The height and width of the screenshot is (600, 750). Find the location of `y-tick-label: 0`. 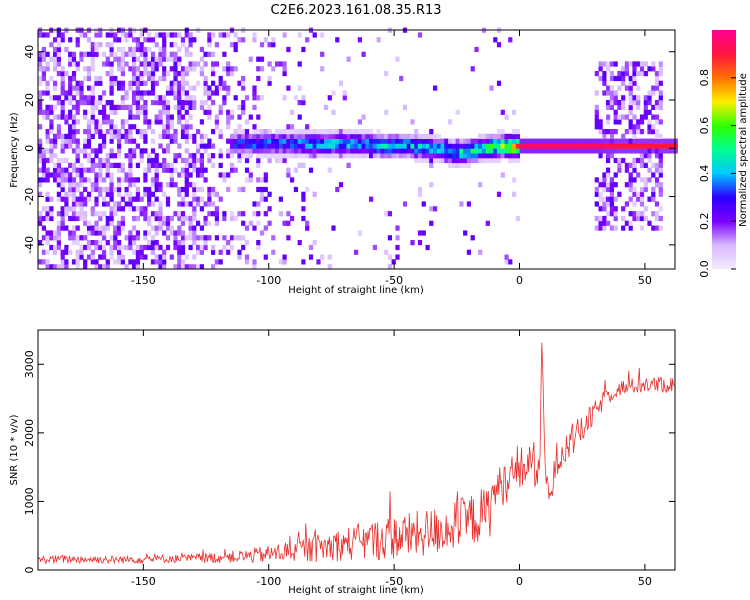

y-tick-label: 0 is located at coordinates (29, 148).